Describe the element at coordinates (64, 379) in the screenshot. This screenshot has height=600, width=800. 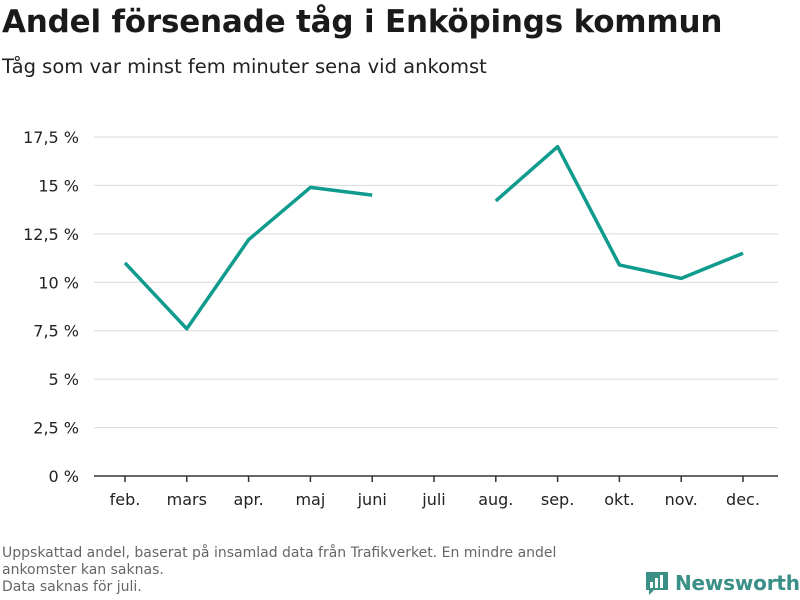
I see `y-tick-label: 5 %` at that location.